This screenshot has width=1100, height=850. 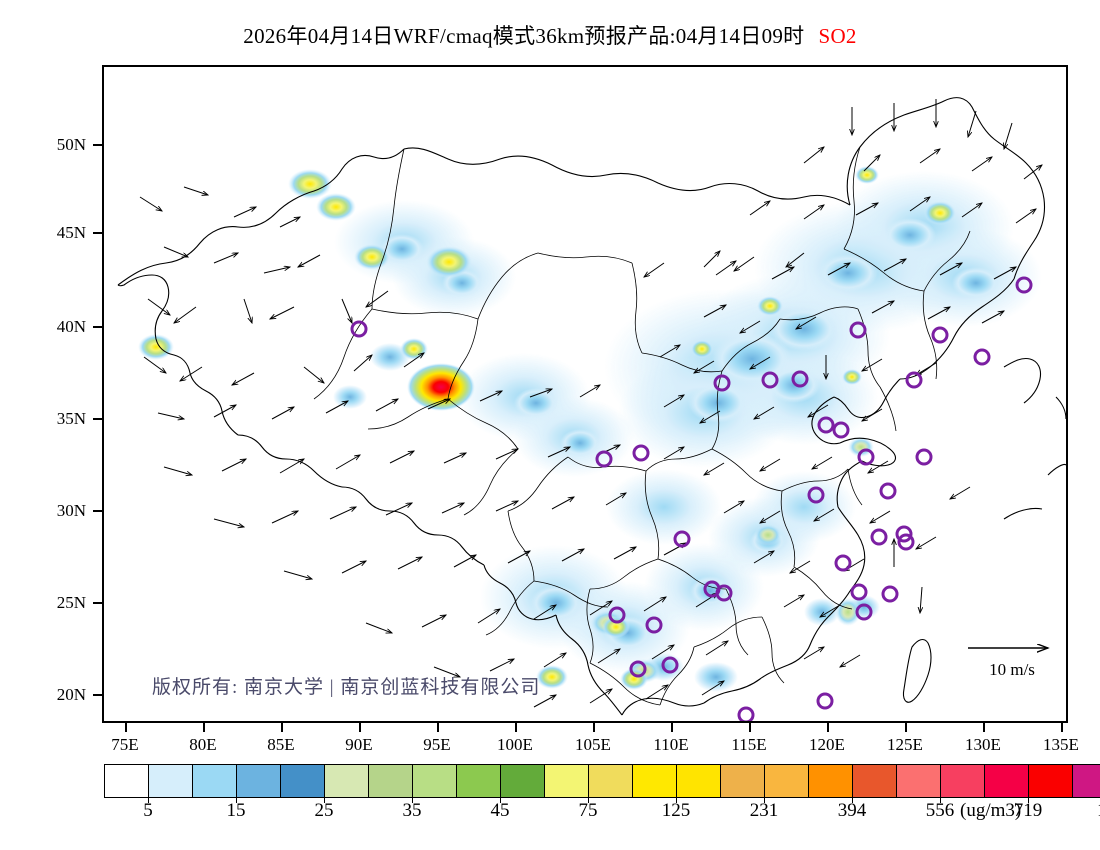 What do you see at coordinates (324, 810) in the screenshot?
I see `colorbar-label-25: 25` at bounding box center [324, 810].